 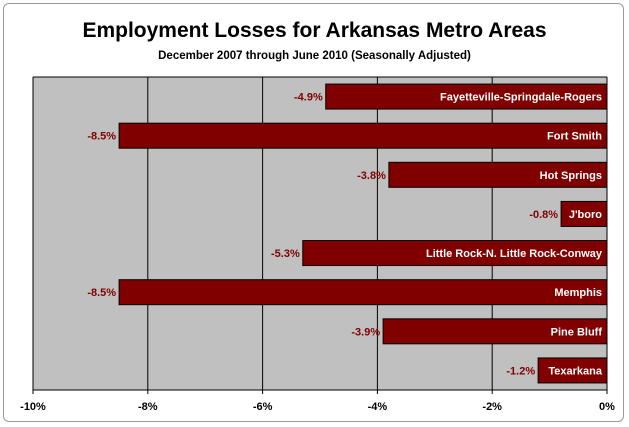 I want to click on value-label-7: -1.2%, so click(x=520, y=371).